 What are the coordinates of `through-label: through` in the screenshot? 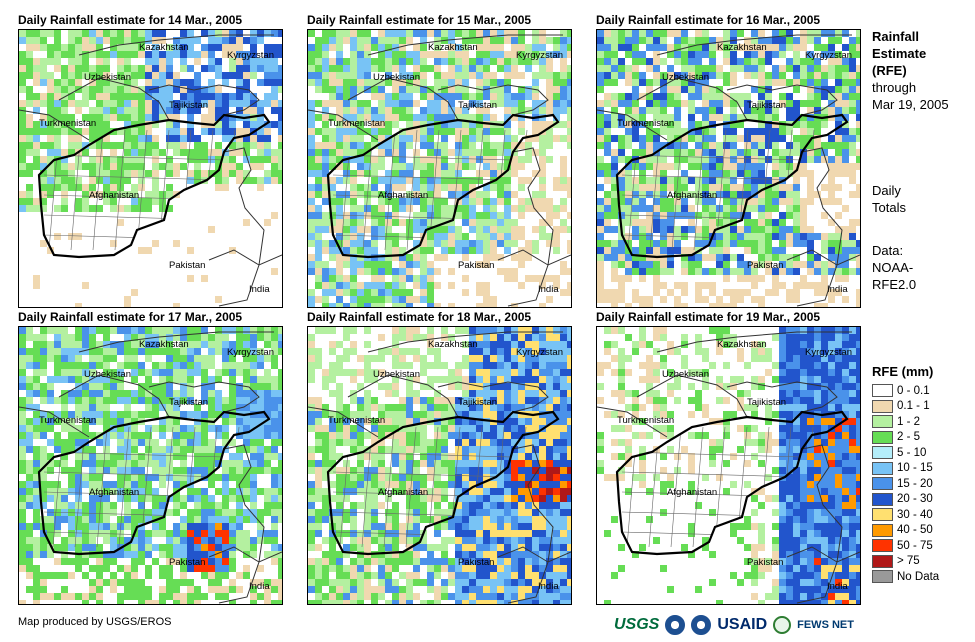 It's located at (894, 87).